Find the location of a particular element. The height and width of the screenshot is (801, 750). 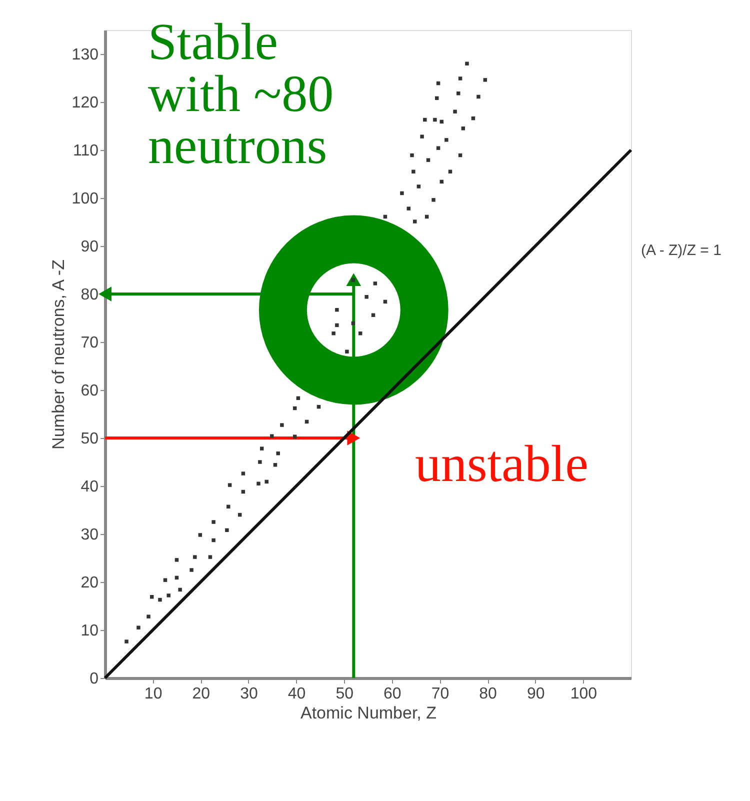

y-tick-label: 100 is located at coordinates (85, 199).